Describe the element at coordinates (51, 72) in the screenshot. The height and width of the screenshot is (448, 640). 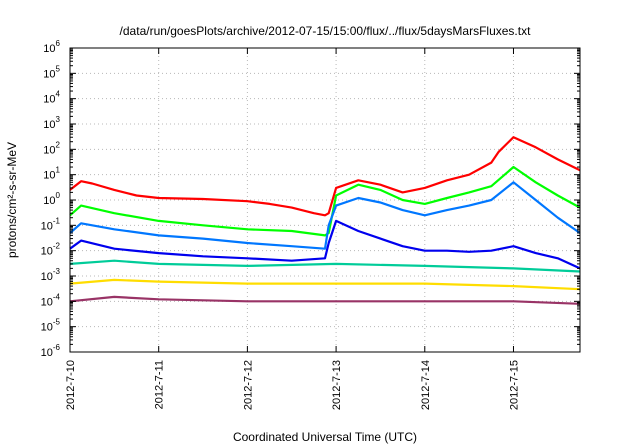
I see `y-tick-label: 10⁵` at that location.